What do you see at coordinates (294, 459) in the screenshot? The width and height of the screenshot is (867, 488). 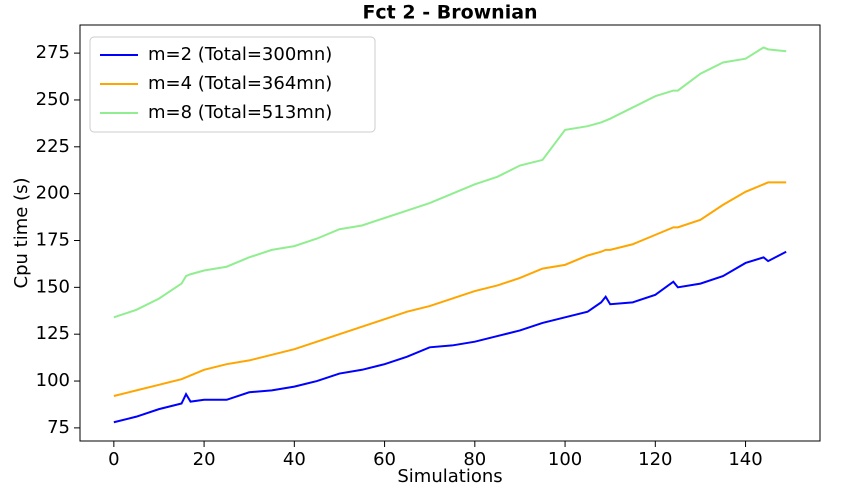 I see `x-tick-label: 40` at bounding box center [294, 459].